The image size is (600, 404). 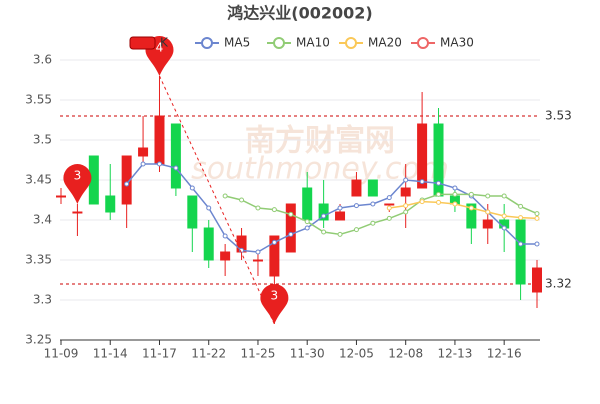 I want to click on watermark-sub: southmoney.com, so click(x=320, y=169).